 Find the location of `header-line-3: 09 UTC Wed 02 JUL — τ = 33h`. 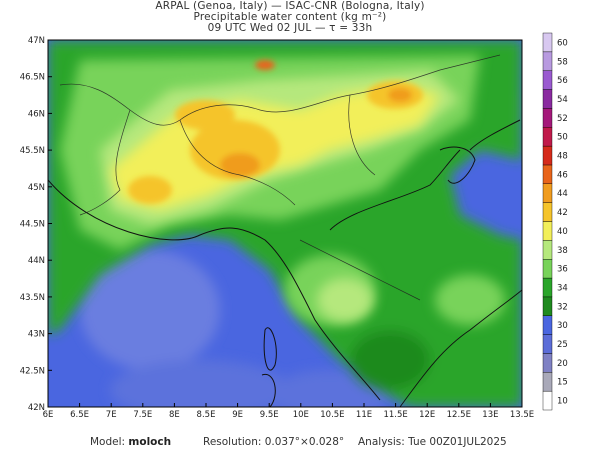

header-line-3: 09 UTC Wed 02 JUL — τ = 33h is located at coordinates (290, 28).